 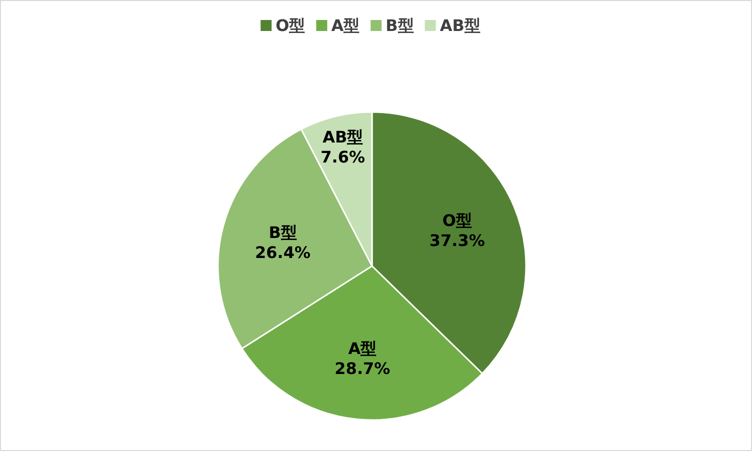 I want to click on slice-label: A型, so click(x=362, y=348).